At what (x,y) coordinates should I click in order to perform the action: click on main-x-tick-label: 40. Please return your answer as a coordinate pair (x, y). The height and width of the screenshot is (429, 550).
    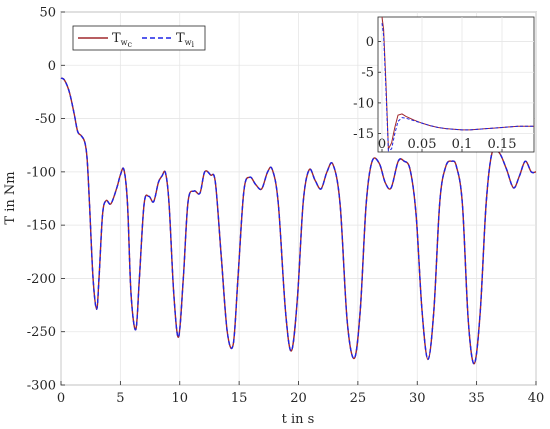
    Looking at the image, I should click on (536, 398).